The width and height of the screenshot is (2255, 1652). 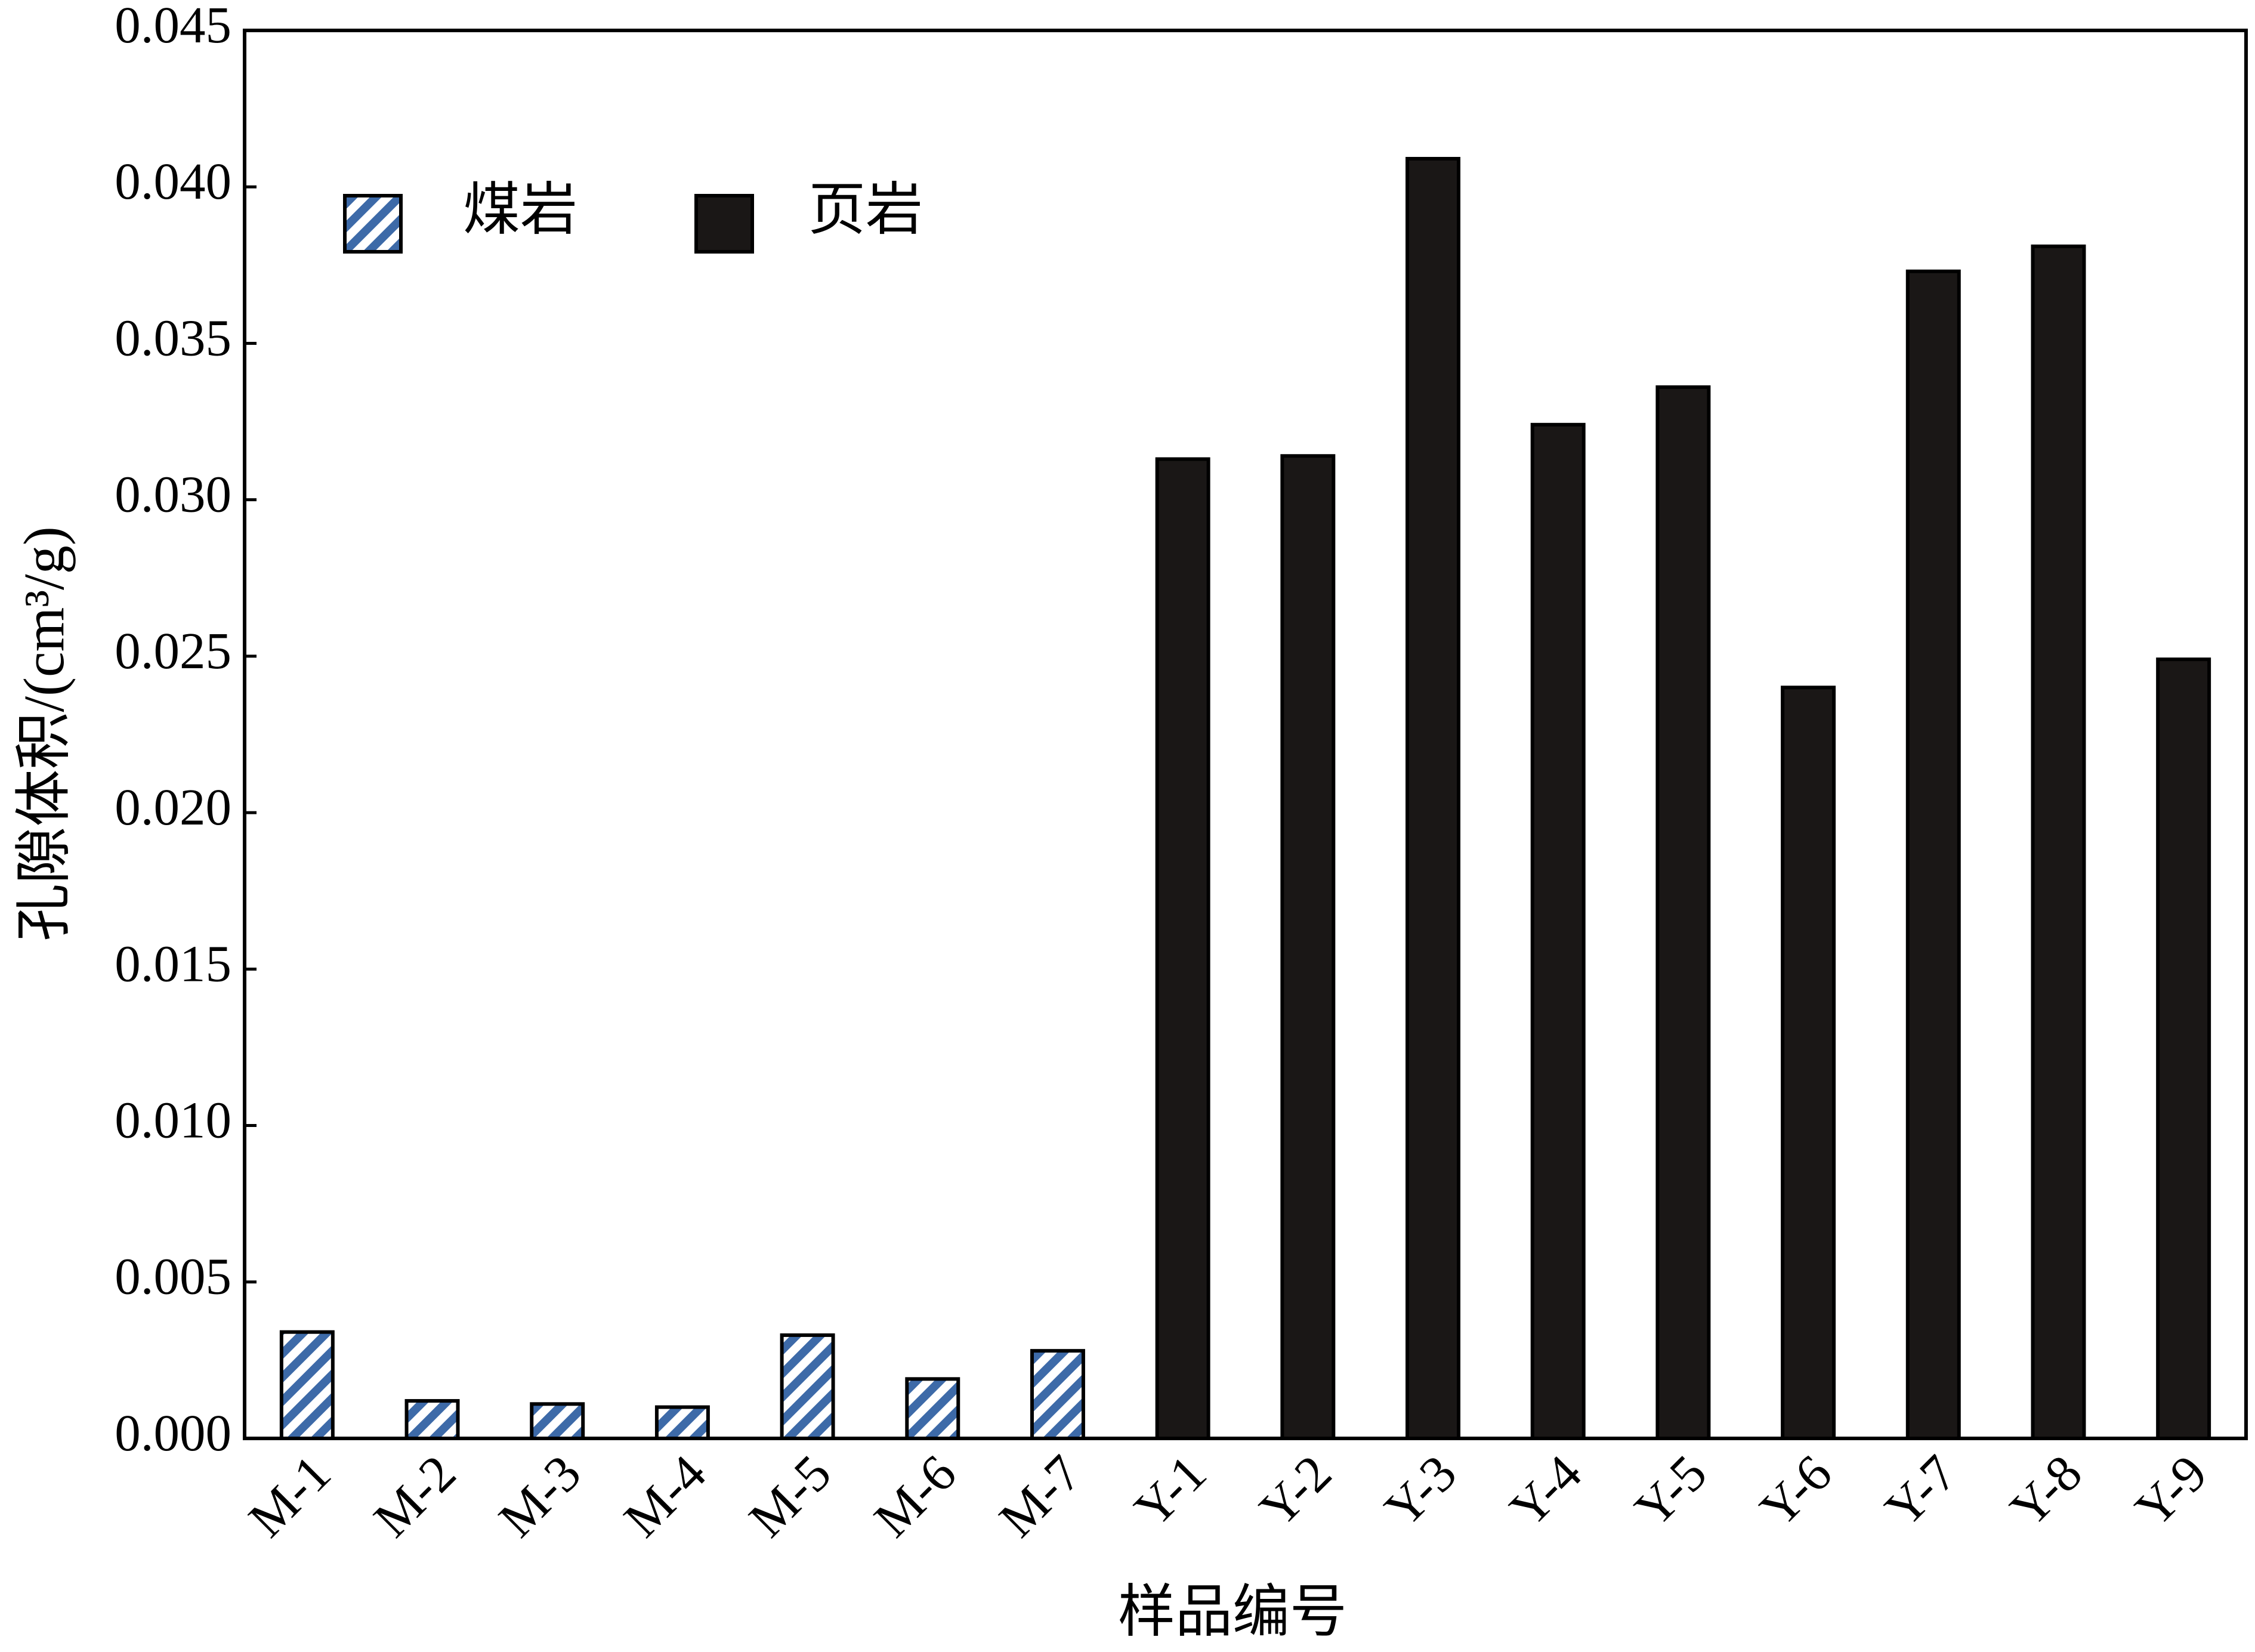 I want to click on x-axis-title: 样品编号, so click(x=1232, y=1612).